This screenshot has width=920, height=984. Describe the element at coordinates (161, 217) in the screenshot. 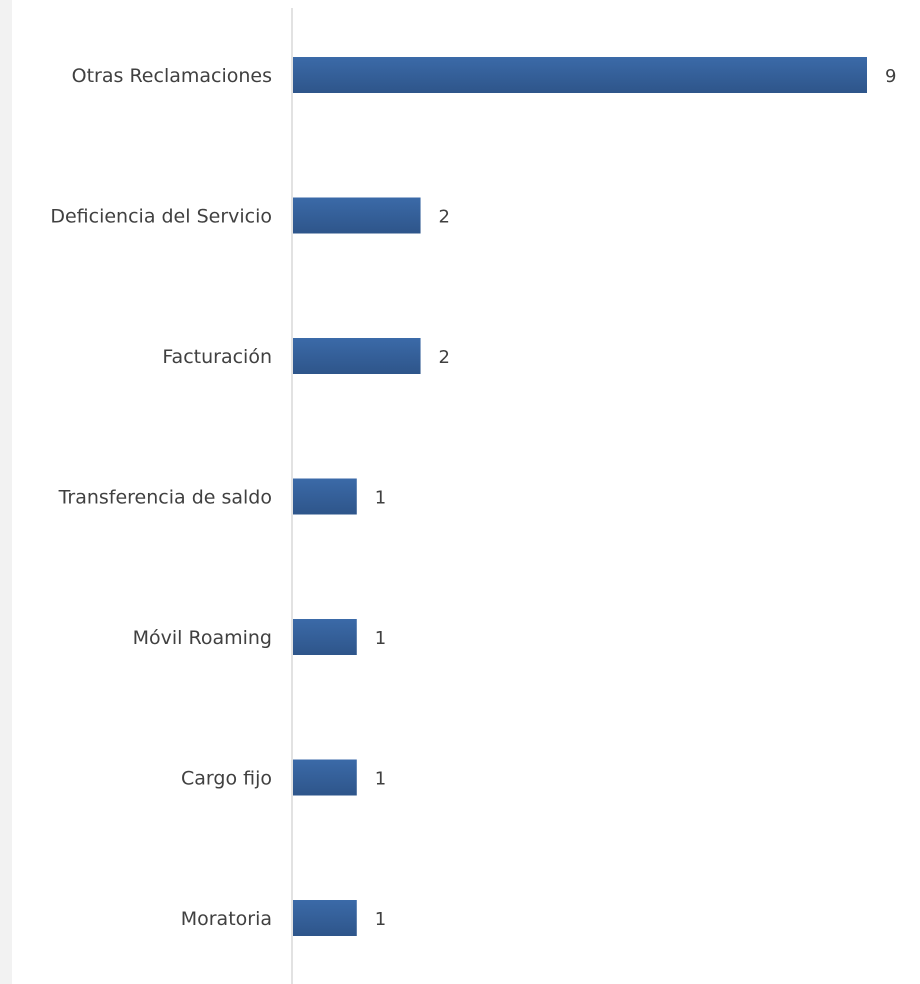

I see `category-tick-label: Deficiencia del Servicio` at that location.